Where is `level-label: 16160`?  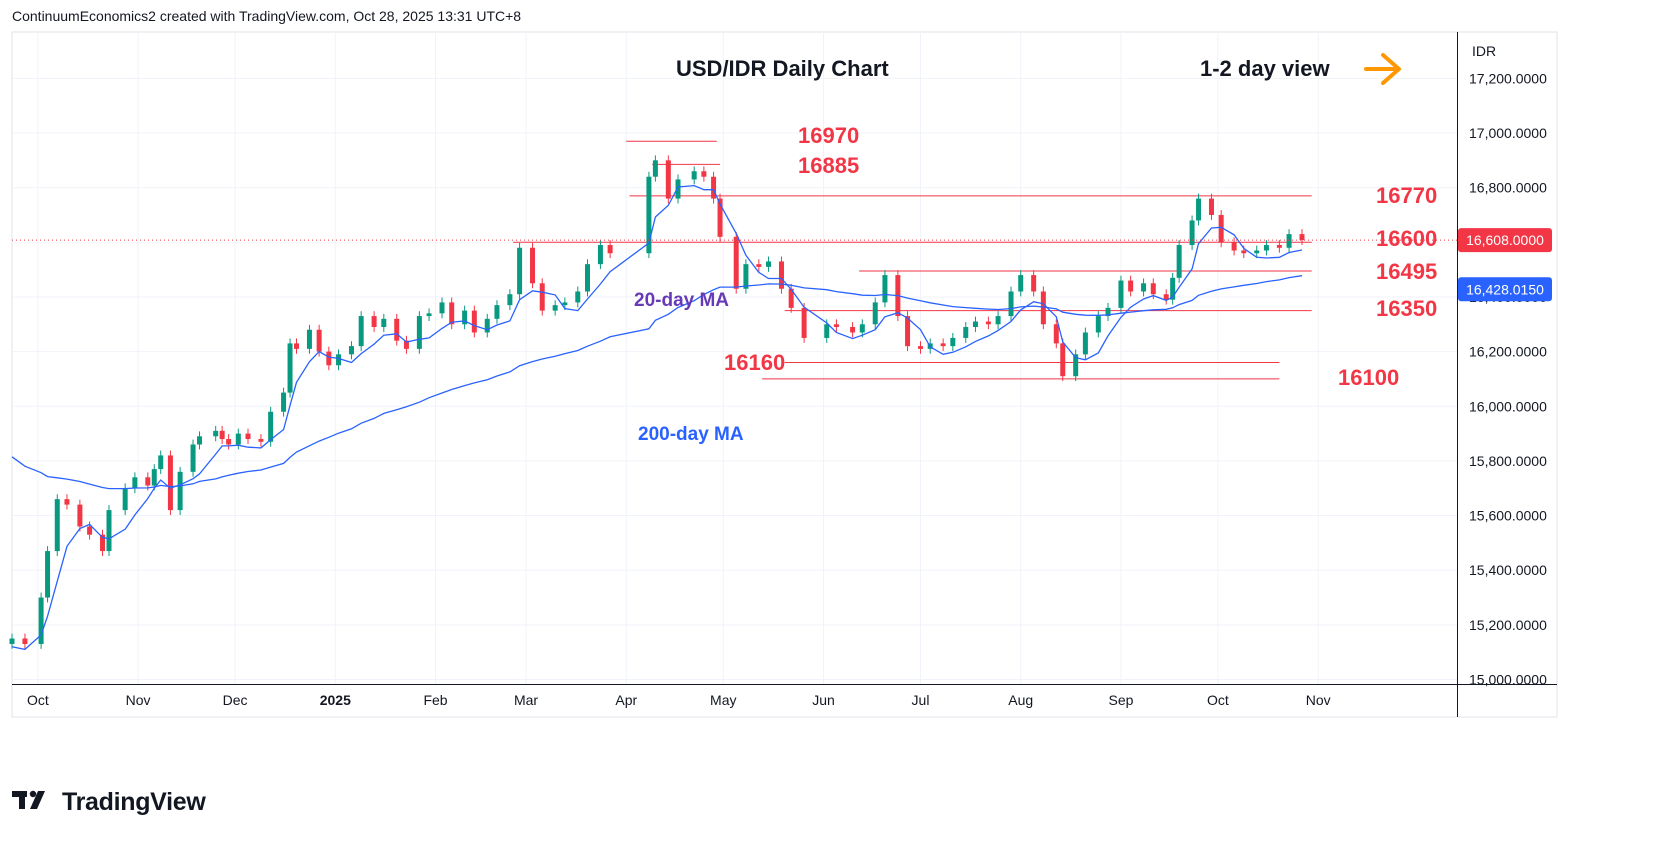
level-label: 16160 is located at coordinates (754, 362).